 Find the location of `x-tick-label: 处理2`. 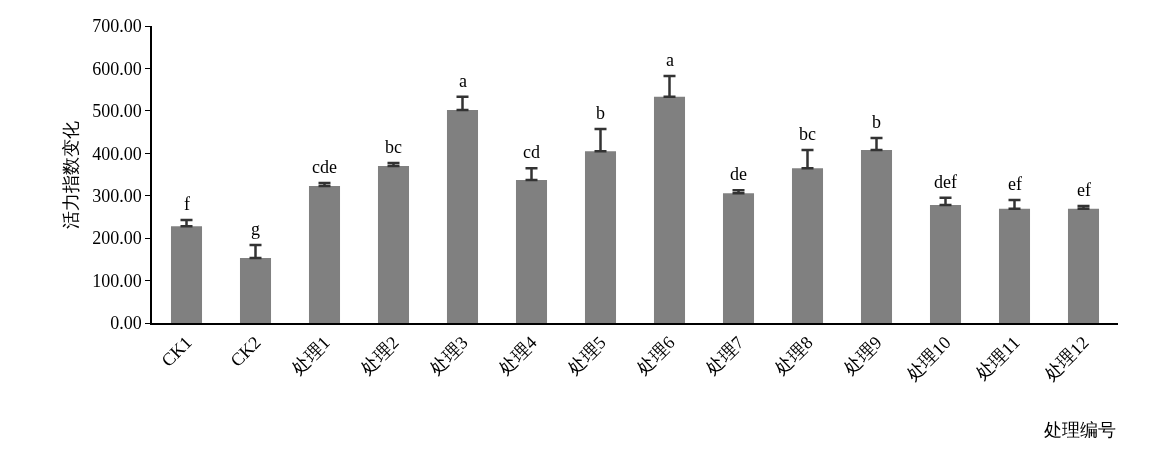

x-tick-label: 处理2 is located at coordinates (379, 355).